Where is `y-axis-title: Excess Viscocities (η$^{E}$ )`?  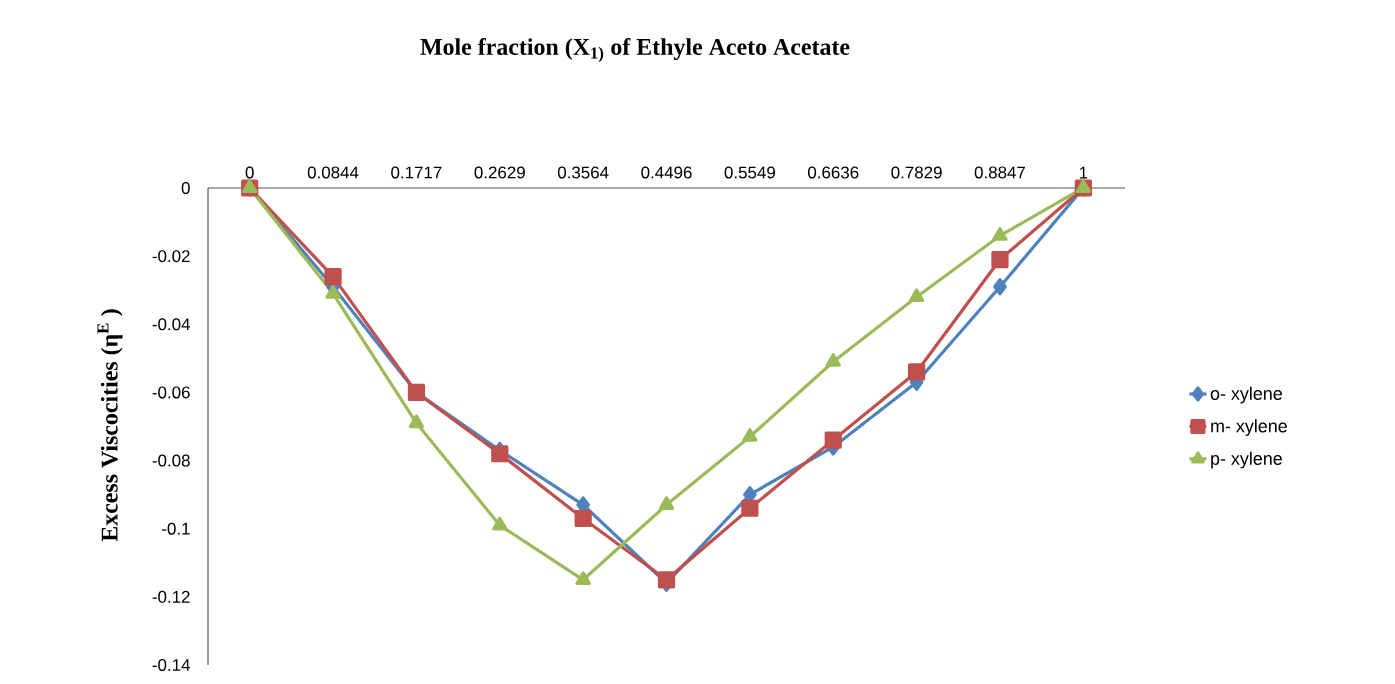
y-axis-title: Excess Viscocities (η$^{E}$ ) is located at coordinates (110, 425).